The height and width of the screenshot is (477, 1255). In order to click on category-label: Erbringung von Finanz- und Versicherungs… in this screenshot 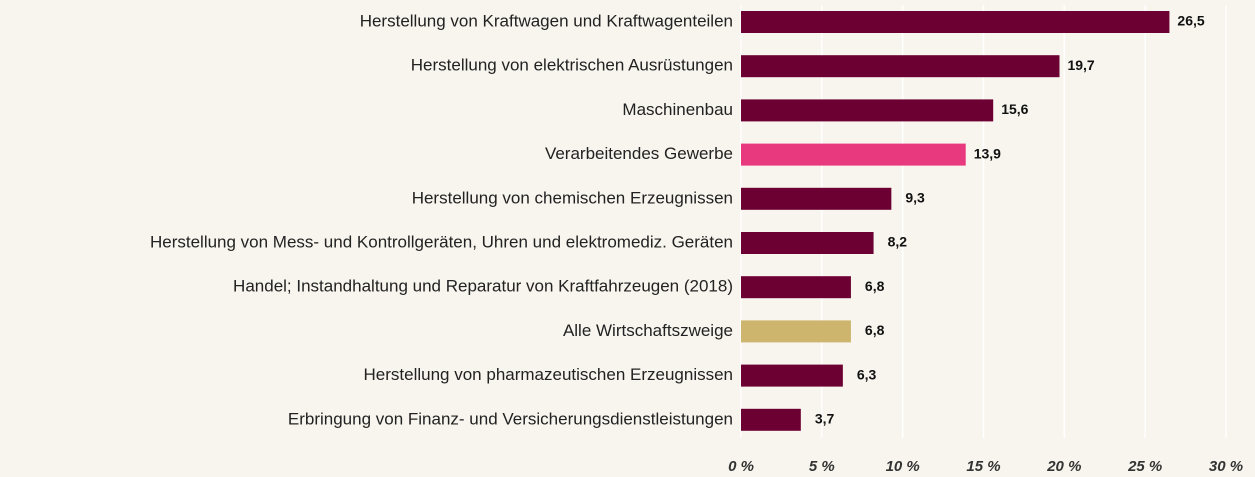, I will do `click(510, 418)`.